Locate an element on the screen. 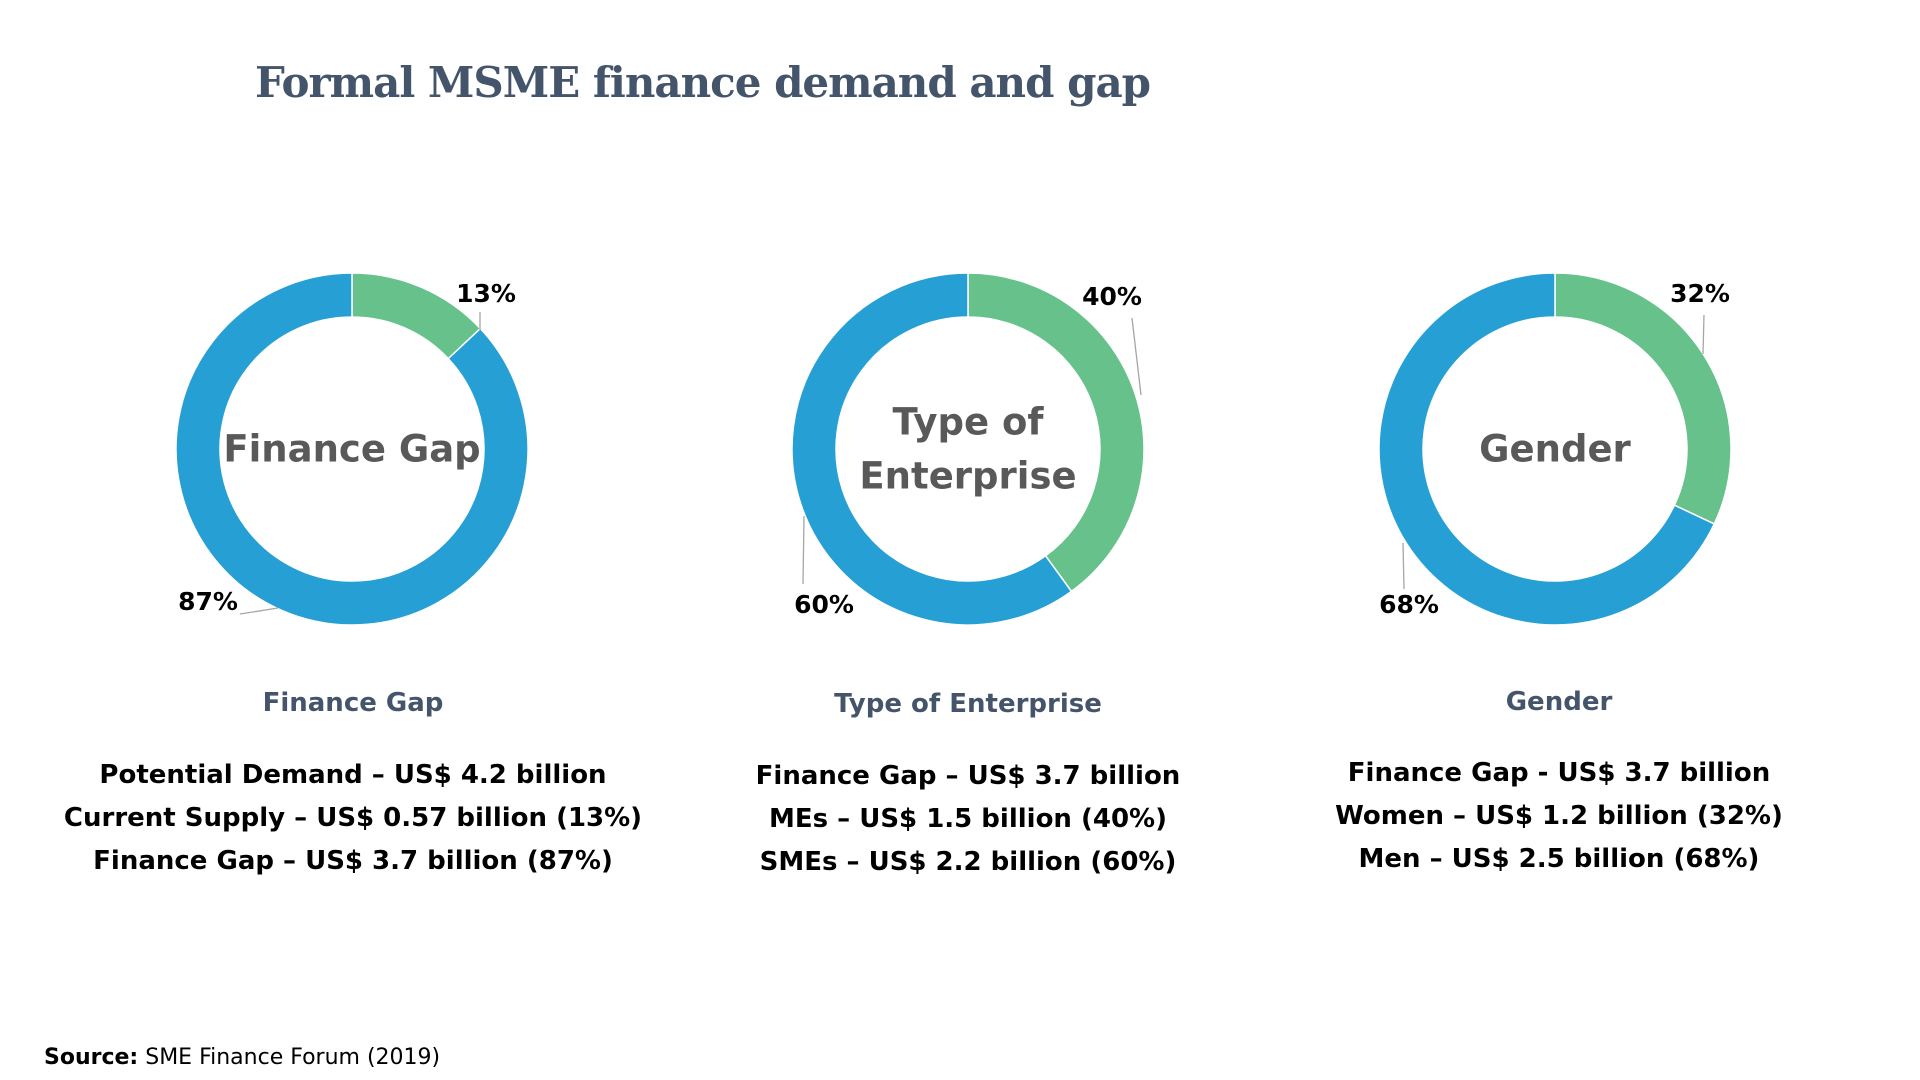 The width and height of the screenshot is (1920, 1080). detail-line: Current Supply – US$ 0.57 billion (13%) is located at coordinates (353, 818).